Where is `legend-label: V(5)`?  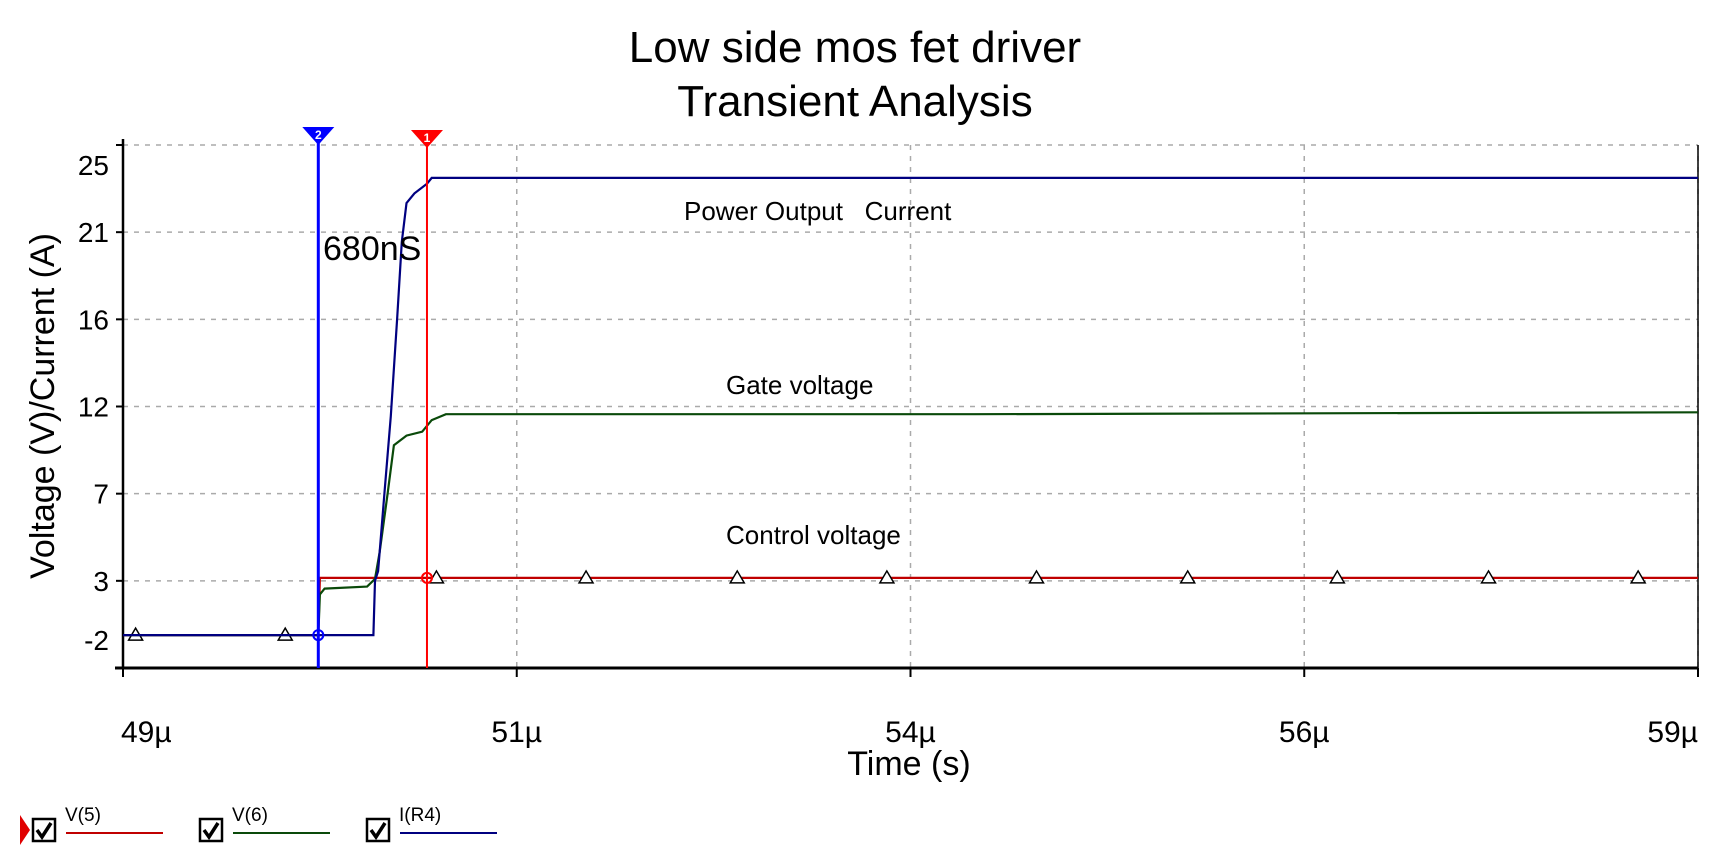 legend-label: V(5) is located at coordinates (83, 815).